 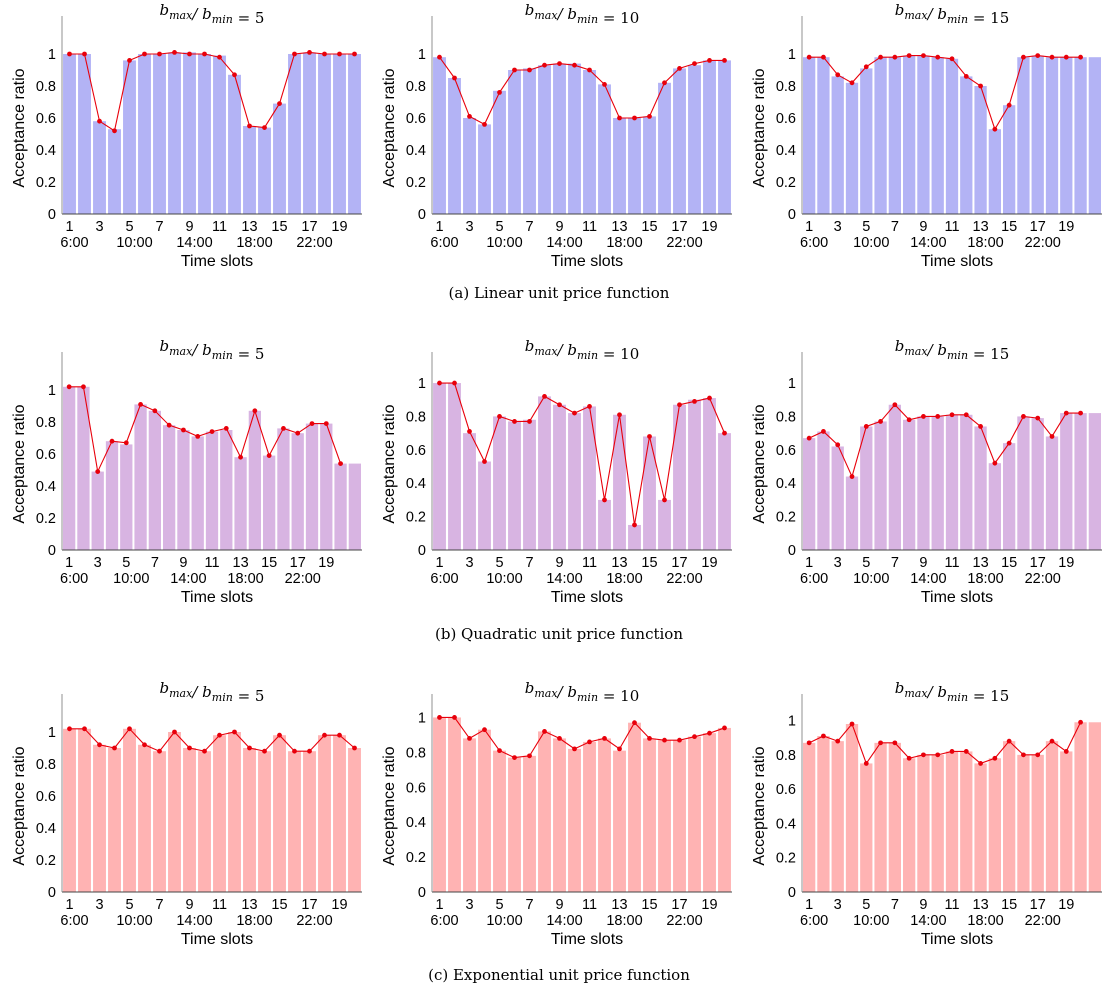 I want to click on x-tick-label: 13, so click(x=981, y=905).